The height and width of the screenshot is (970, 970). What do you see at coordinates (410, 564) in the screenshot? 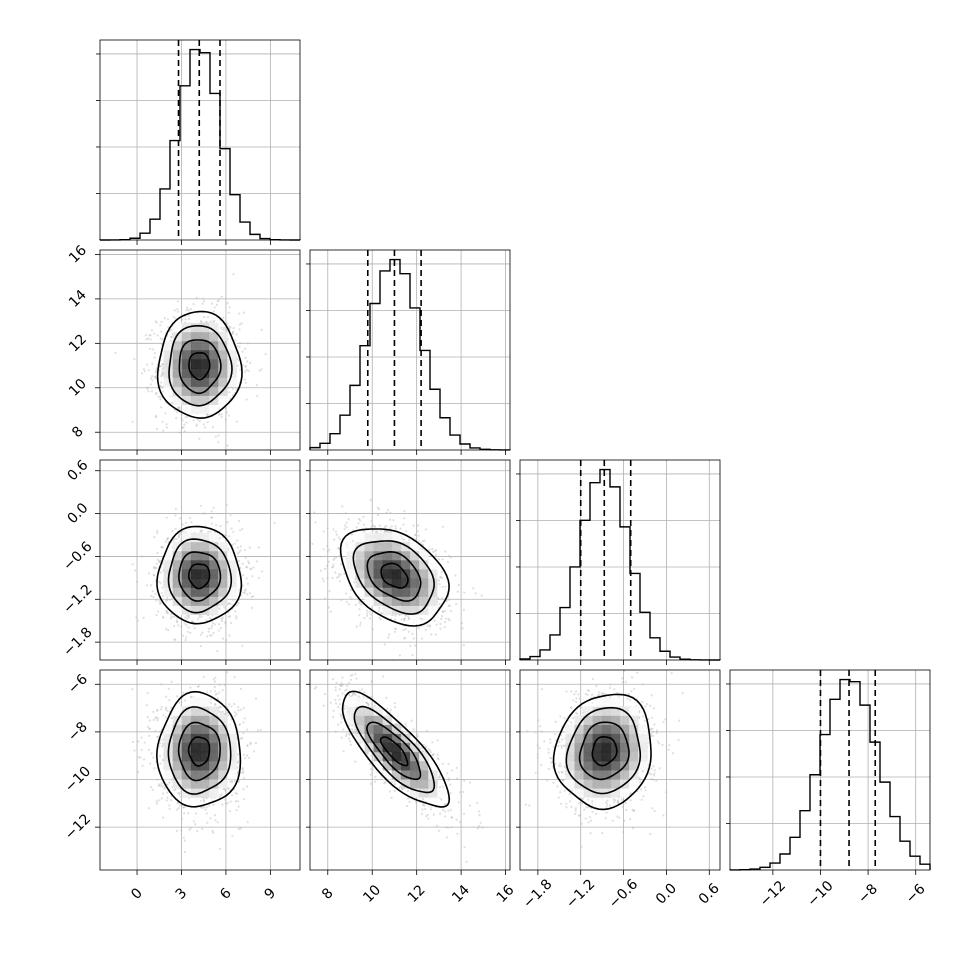
I see `panel-content` at bounding box center [410, 564].